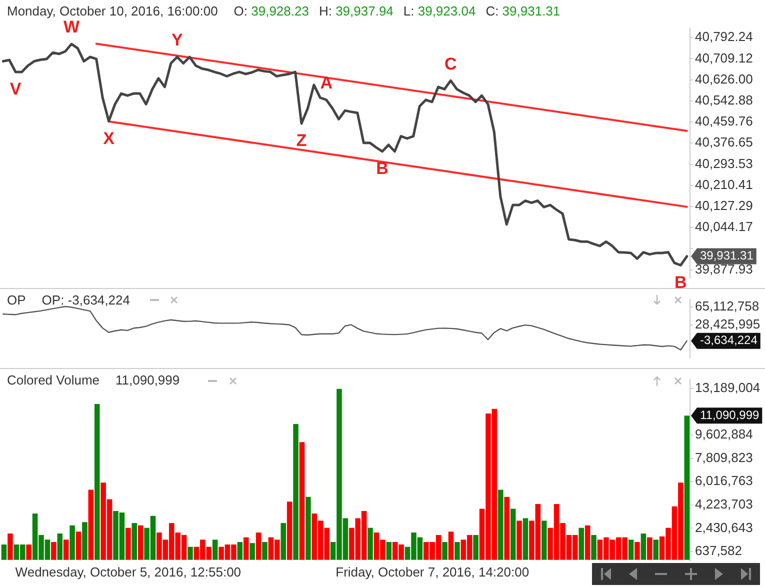 This screenshot has width=765, height=587. What do you see at coordinates (53, 380) in the screenshot?
I see `chart-title: Colored Volume` at bounding box center [53, 380].